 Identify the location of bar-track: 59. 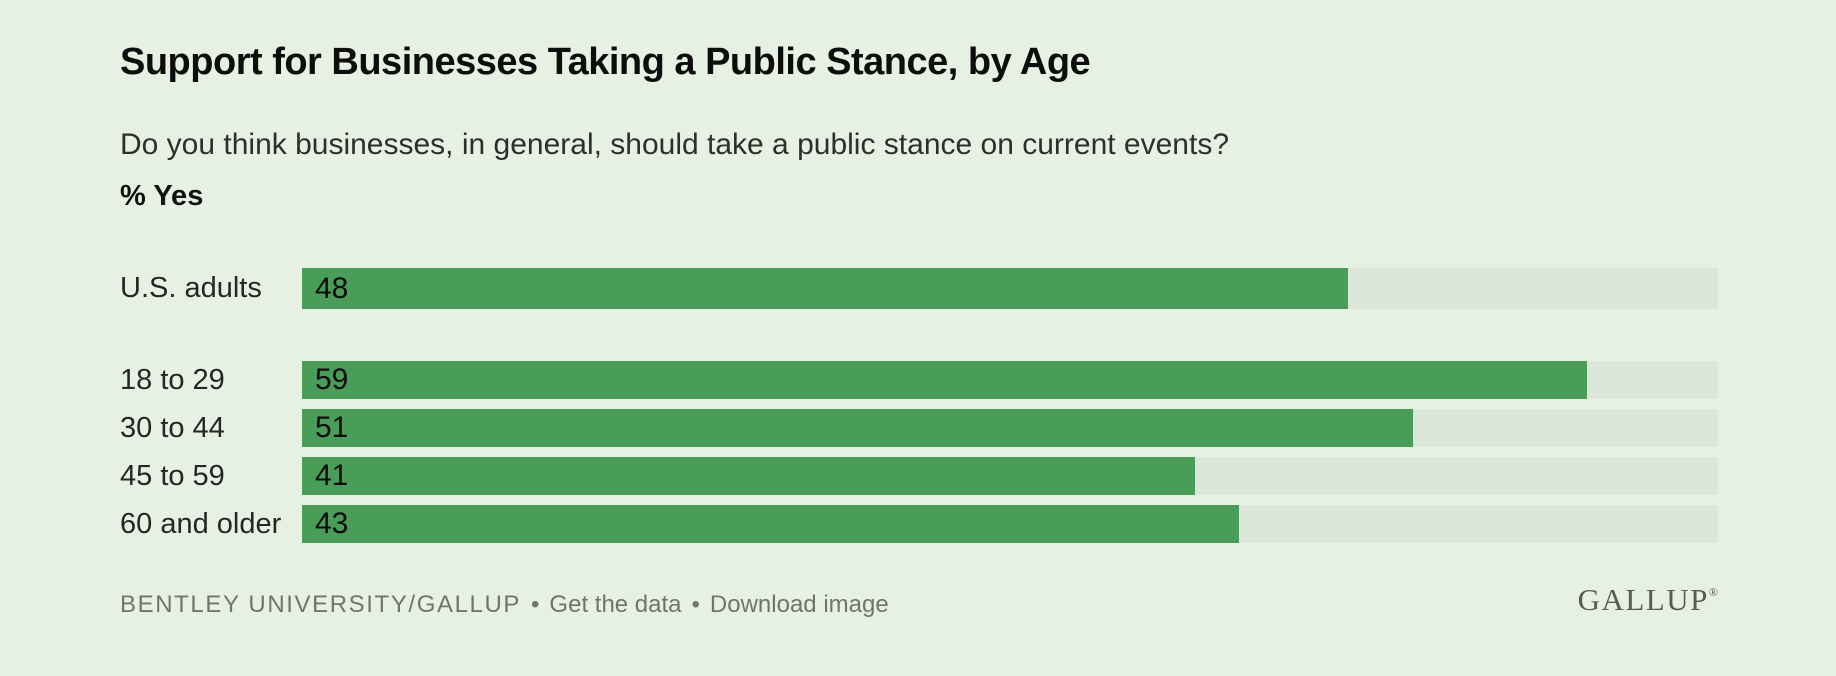
(1010, 380).